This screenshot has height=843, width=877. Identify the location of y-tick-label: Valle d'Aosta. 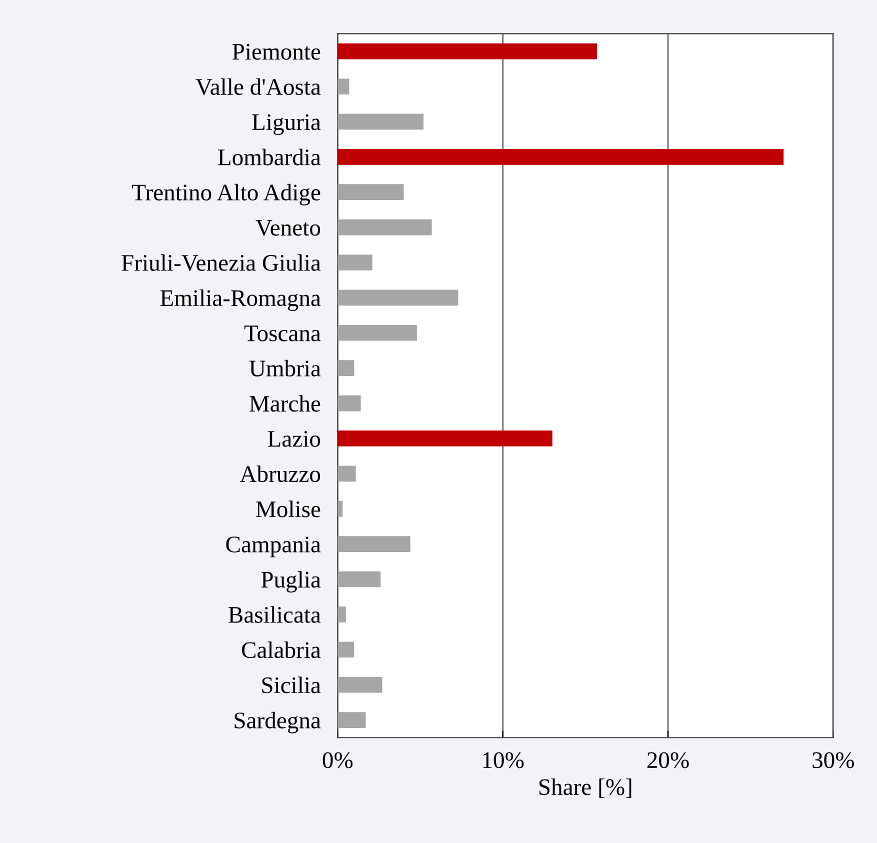
(258, 87).